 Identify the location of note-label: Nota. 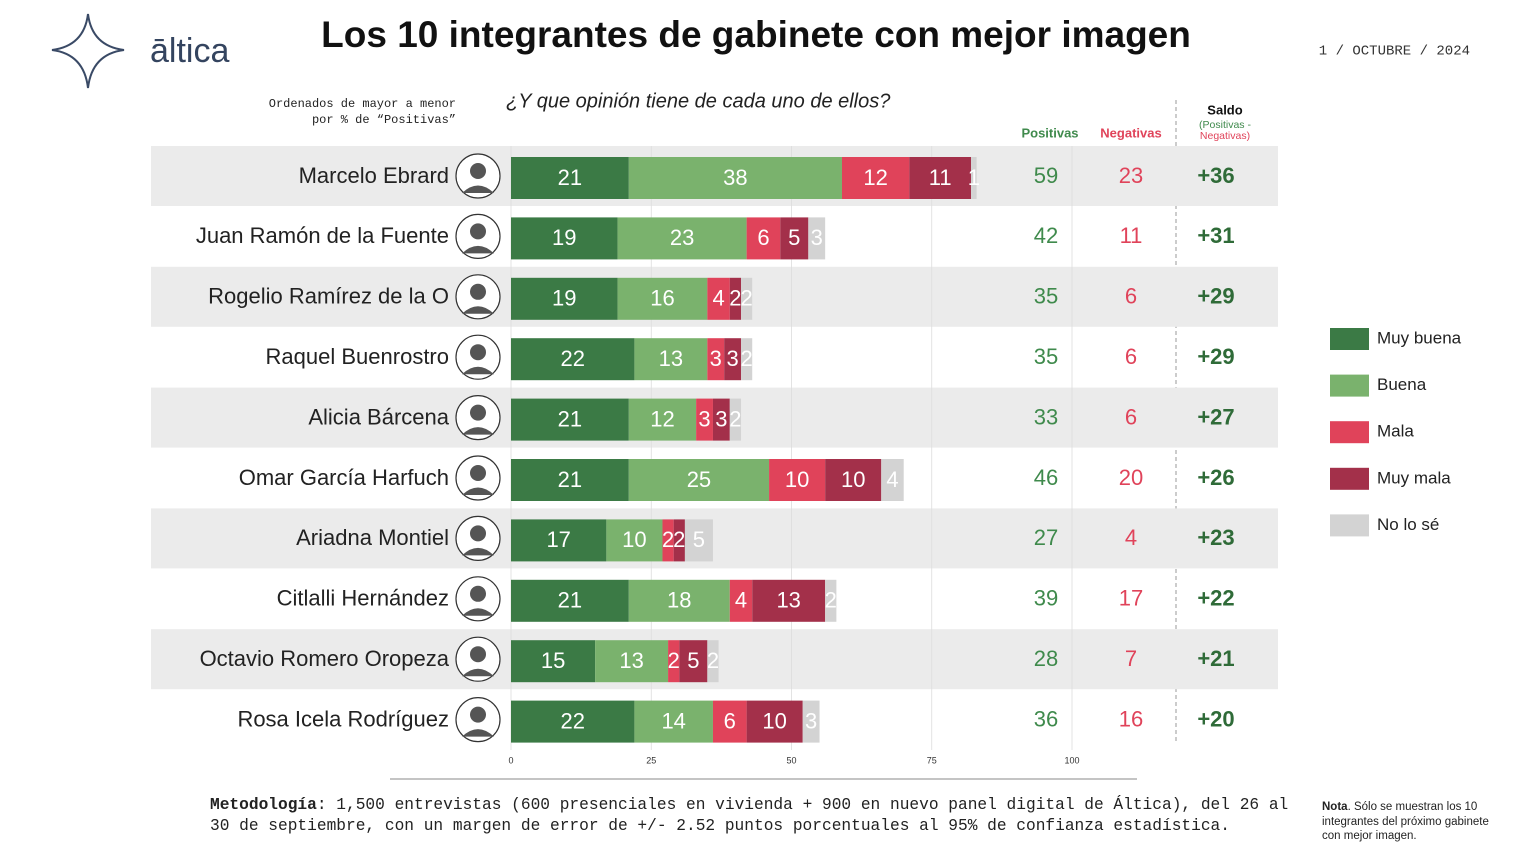
(1335, 807).